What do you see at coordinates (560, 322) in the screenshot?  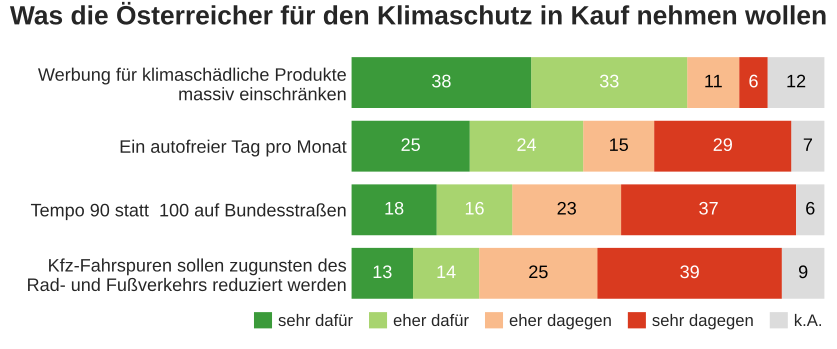 I see `legend-label: eher dagegen` at bounding box center [560, 322].